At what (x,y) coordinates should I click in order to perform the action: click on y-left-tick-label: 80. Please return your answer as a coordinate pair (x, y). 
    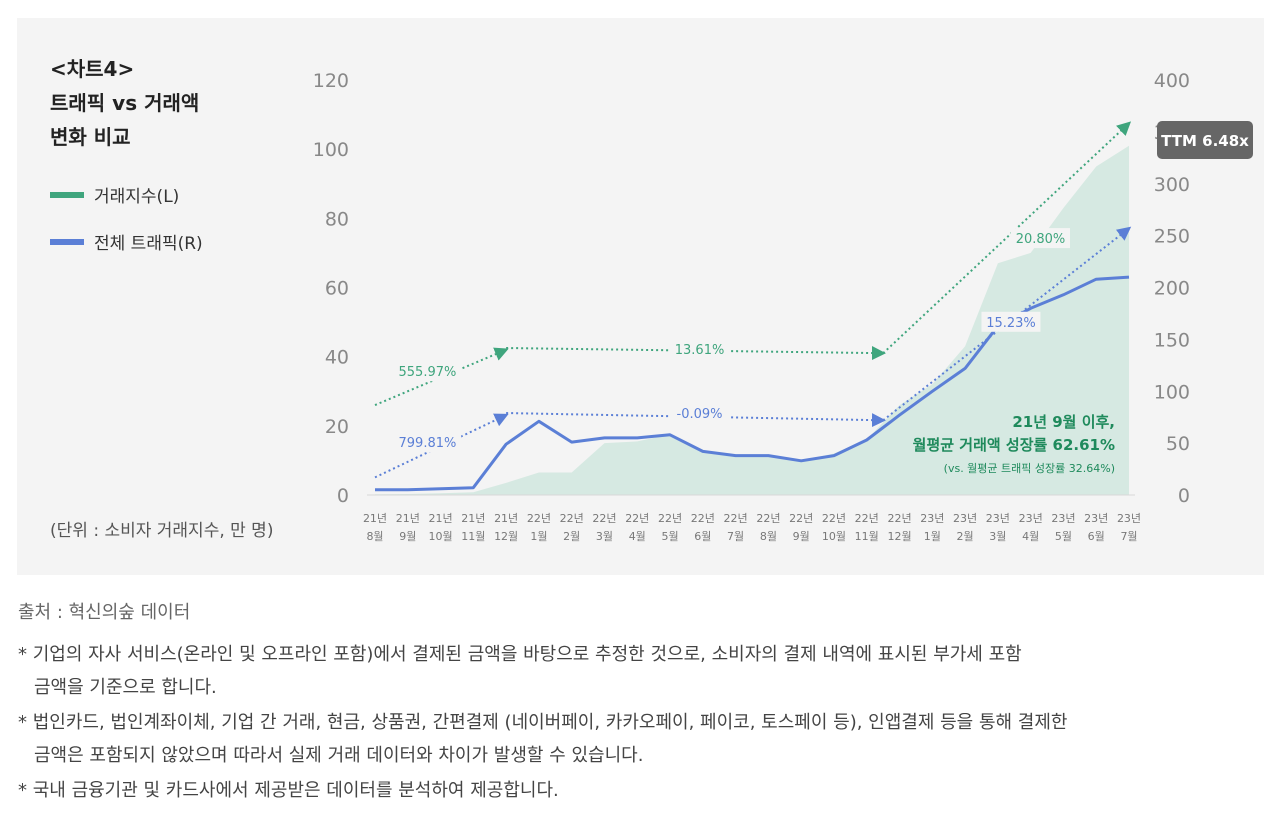
    Looking at the image, I should click on (337, 219).